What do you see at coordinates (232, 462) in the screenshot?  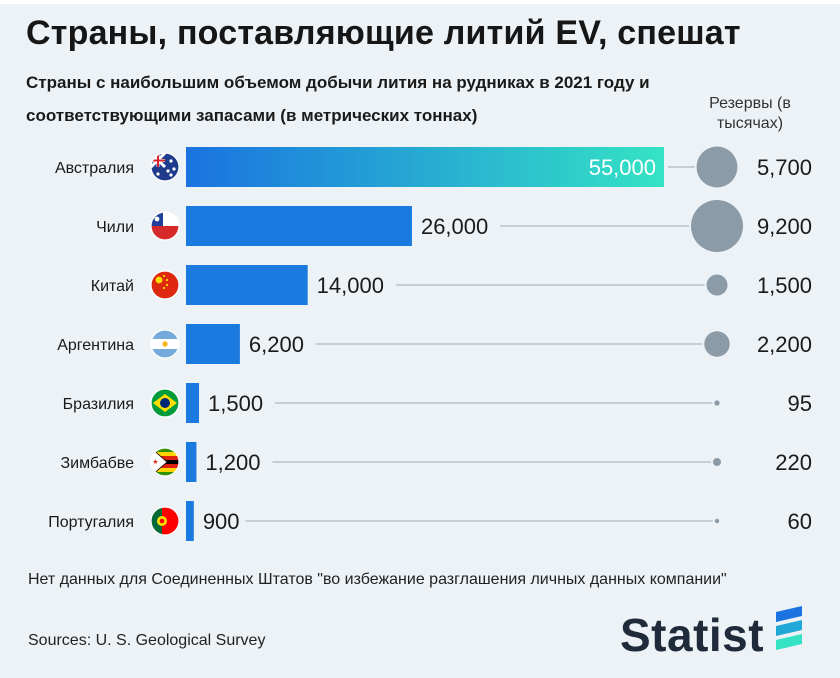 I see `production-value-label: 1,200` at bounding box center [232, 462].